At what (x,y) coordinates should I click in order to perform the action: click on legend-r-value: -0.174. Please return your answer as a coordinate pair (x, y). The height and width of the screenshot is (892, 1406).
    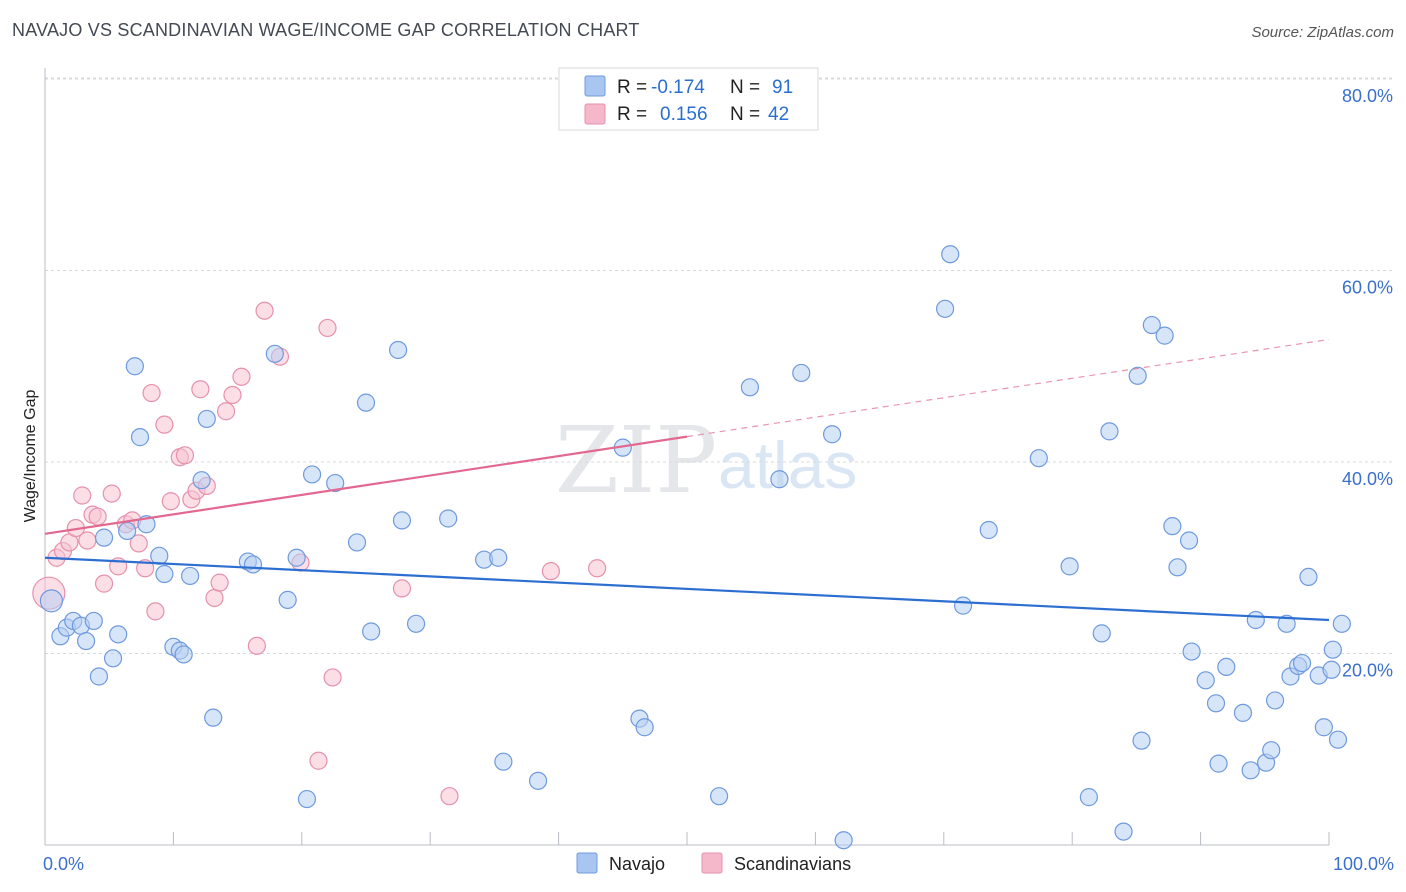
    Looking at the image, I should click on (678, 87).